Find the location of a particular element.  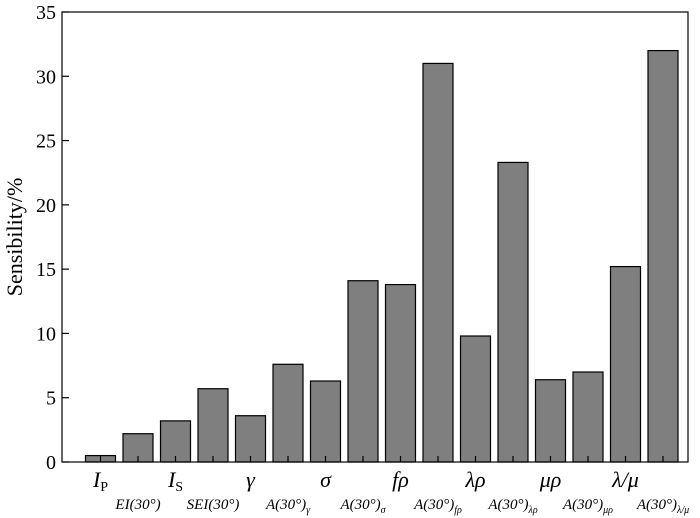

x-category-label-base-2: I is located at coordinates (172, 479).